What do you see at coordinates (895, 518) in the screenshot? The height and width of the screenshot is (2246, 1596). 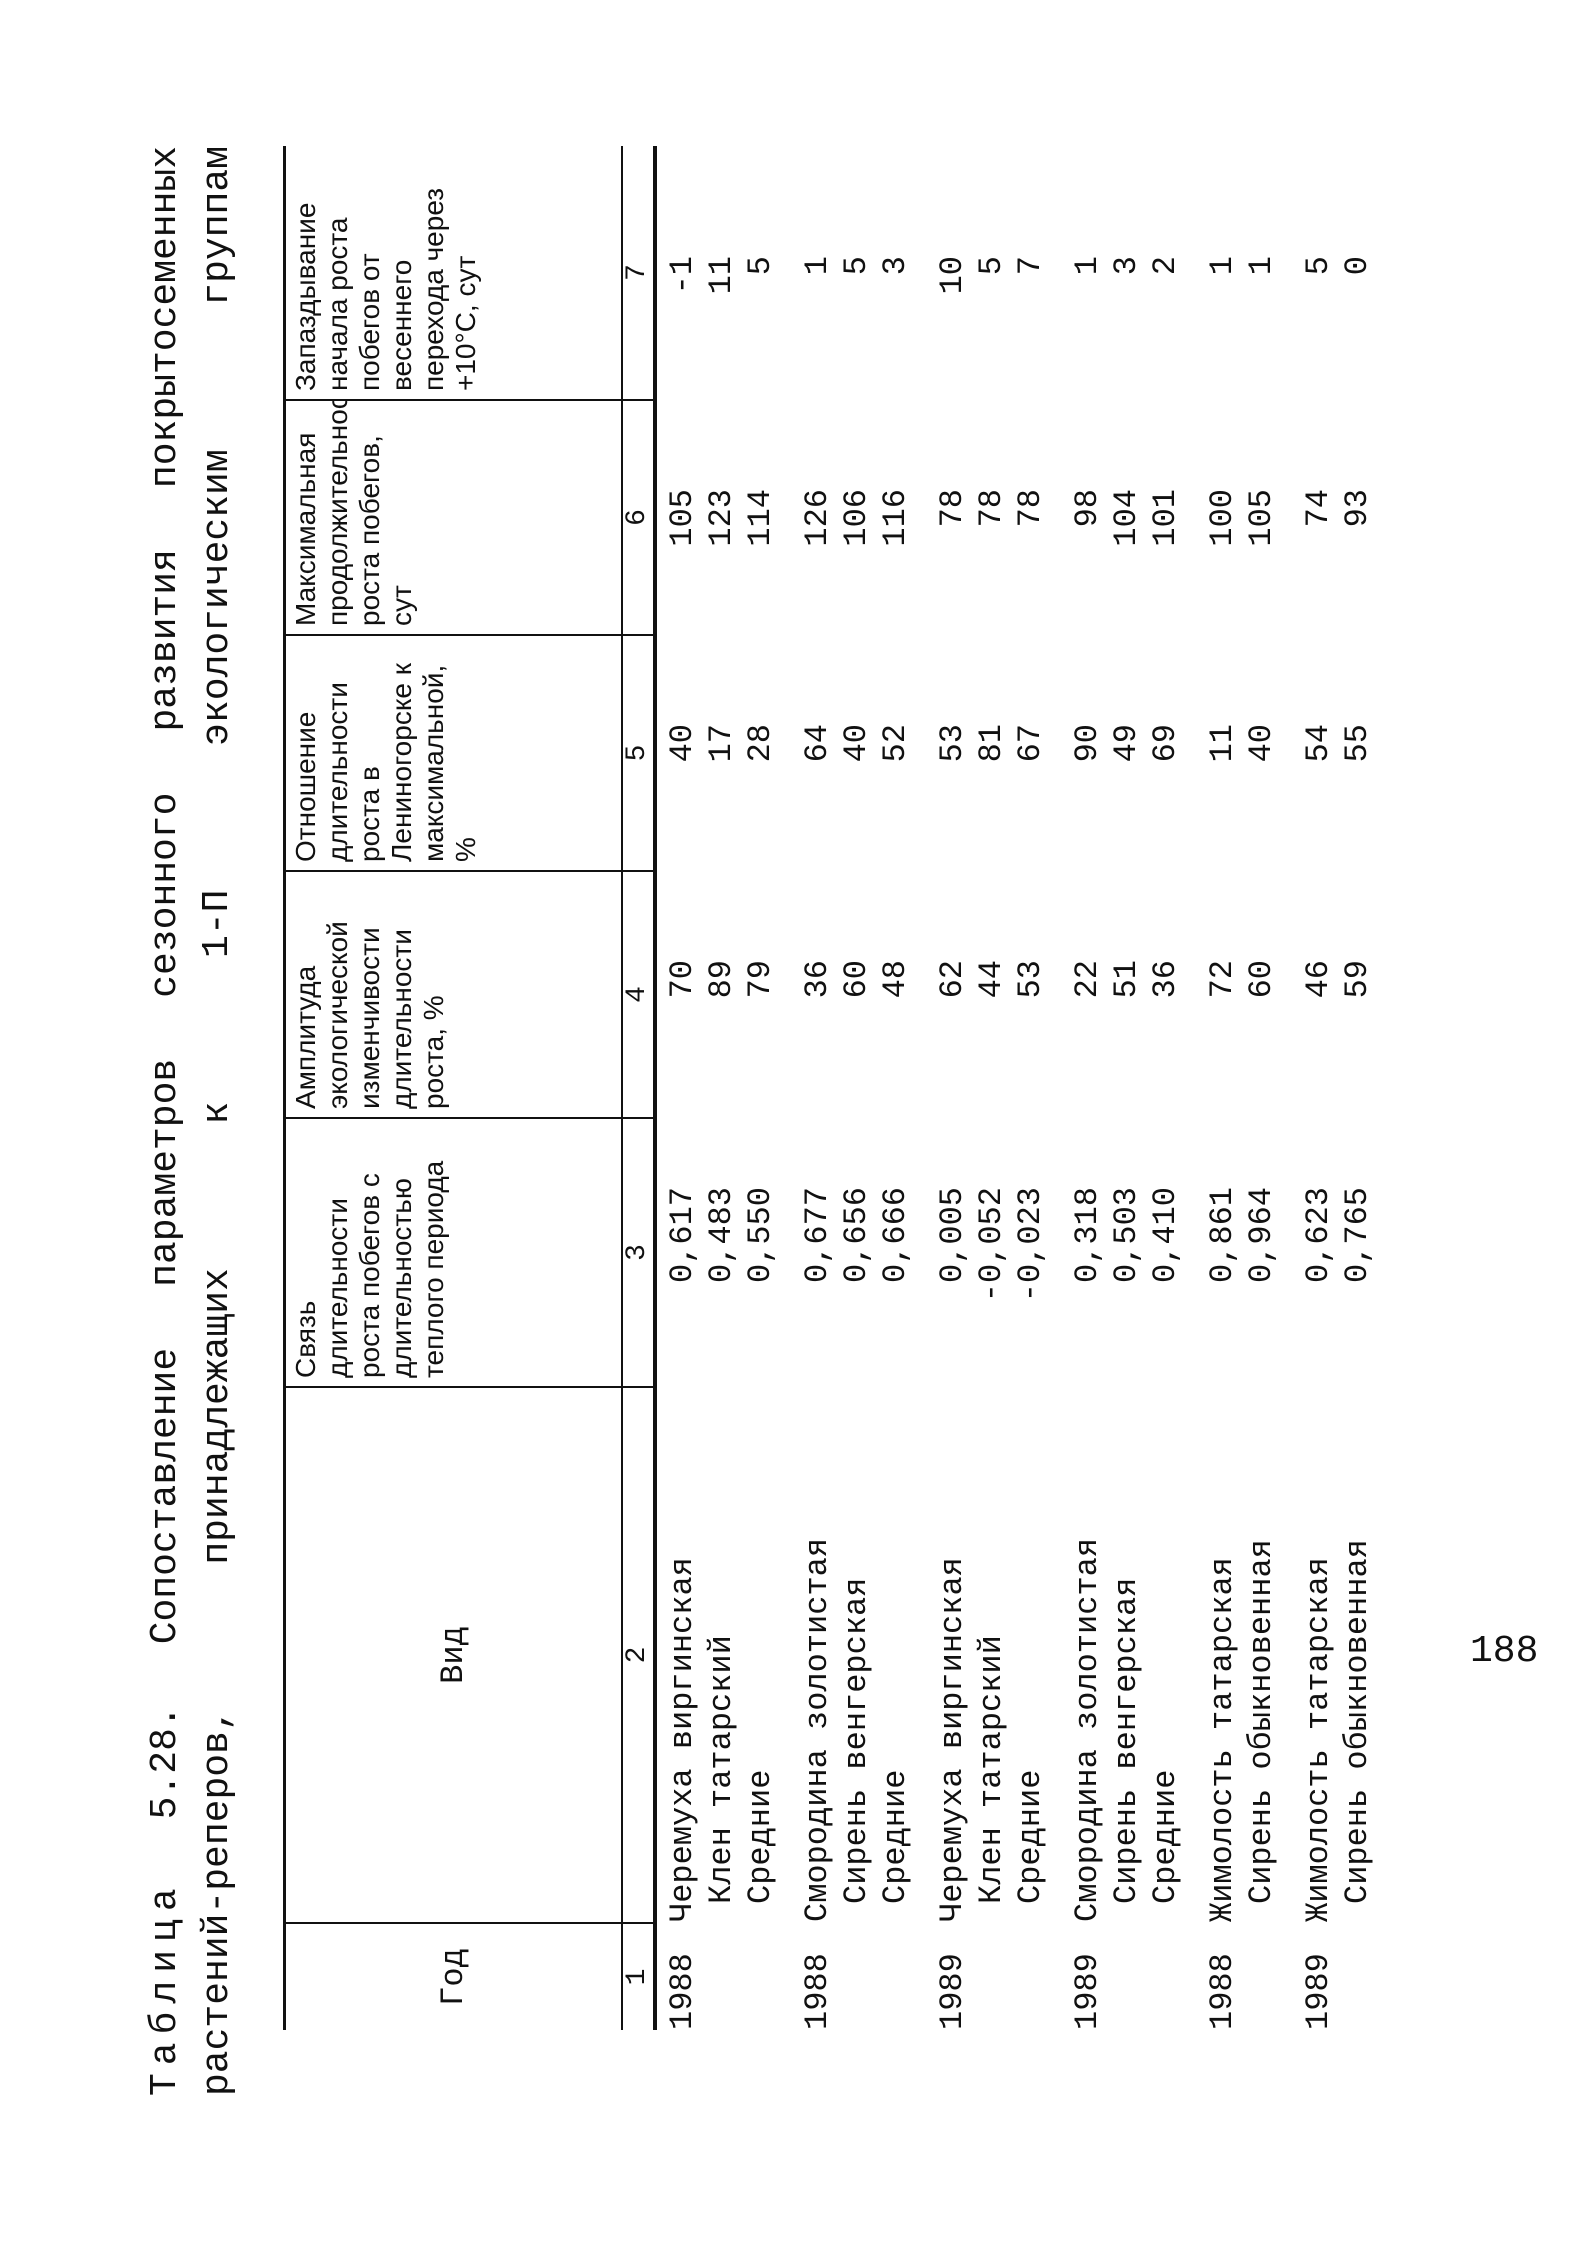 I see `cell-max-duration: 116` at bounding box center [895, 518].